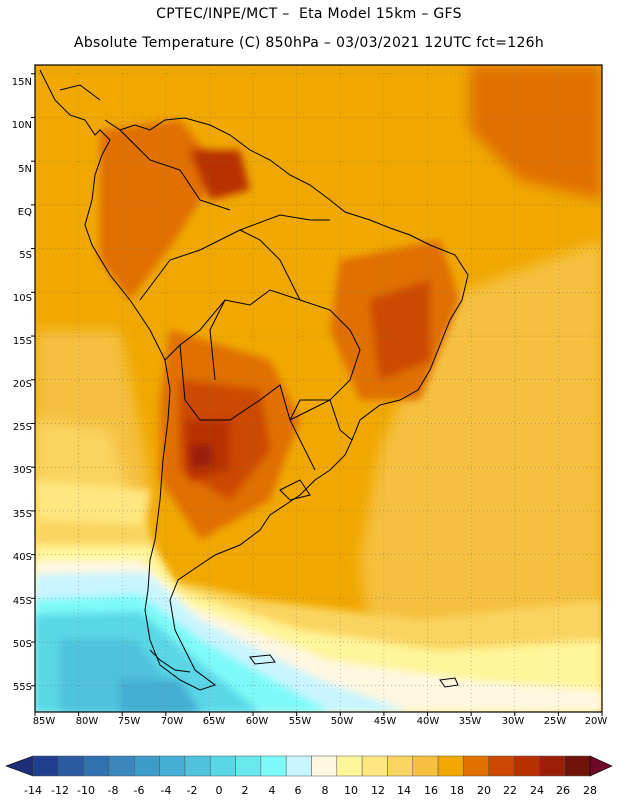 This screenshot has width=618, height=800. What do you see at coordinates (272, 790) in the screenshot?
I see `colorbar-label: 4` at bounding box center [272, 790].